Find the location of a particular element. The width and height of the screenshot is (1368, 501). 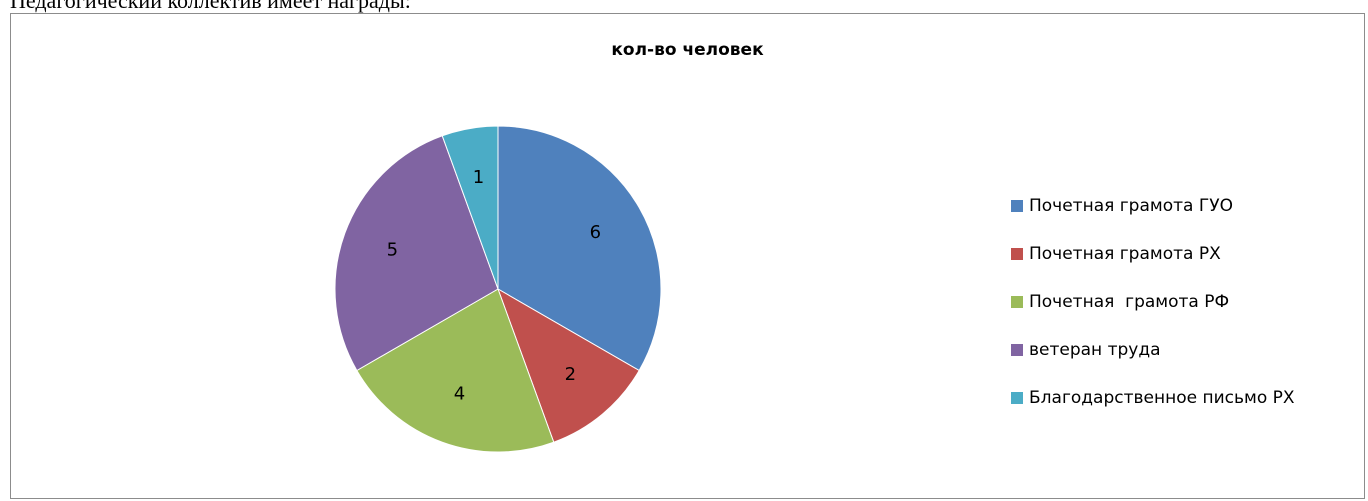

chart-title: кол-во человек is located at coordinates (687, 50).